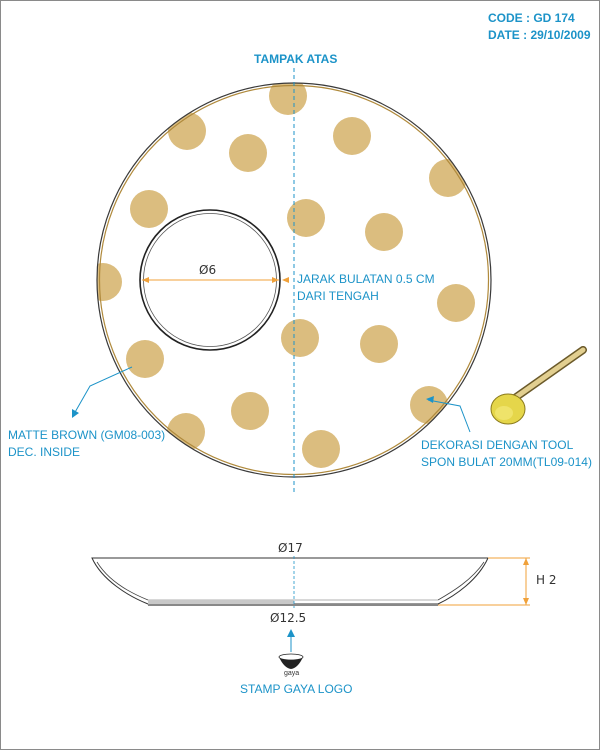 The width and height of the screenshot is (600, 750). I want to click on height-label: H 2, so click(546, 580).